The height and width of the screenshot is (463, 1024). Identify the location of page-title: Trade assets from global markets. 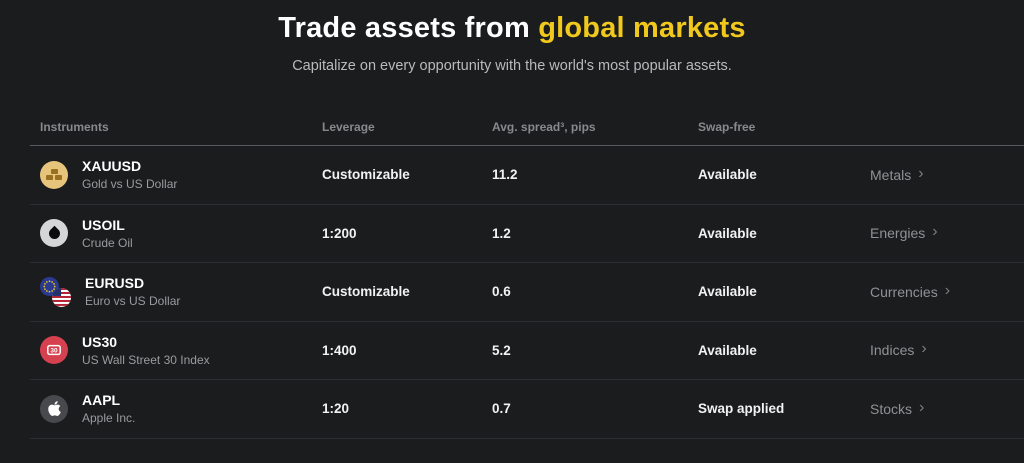
(512, 28).